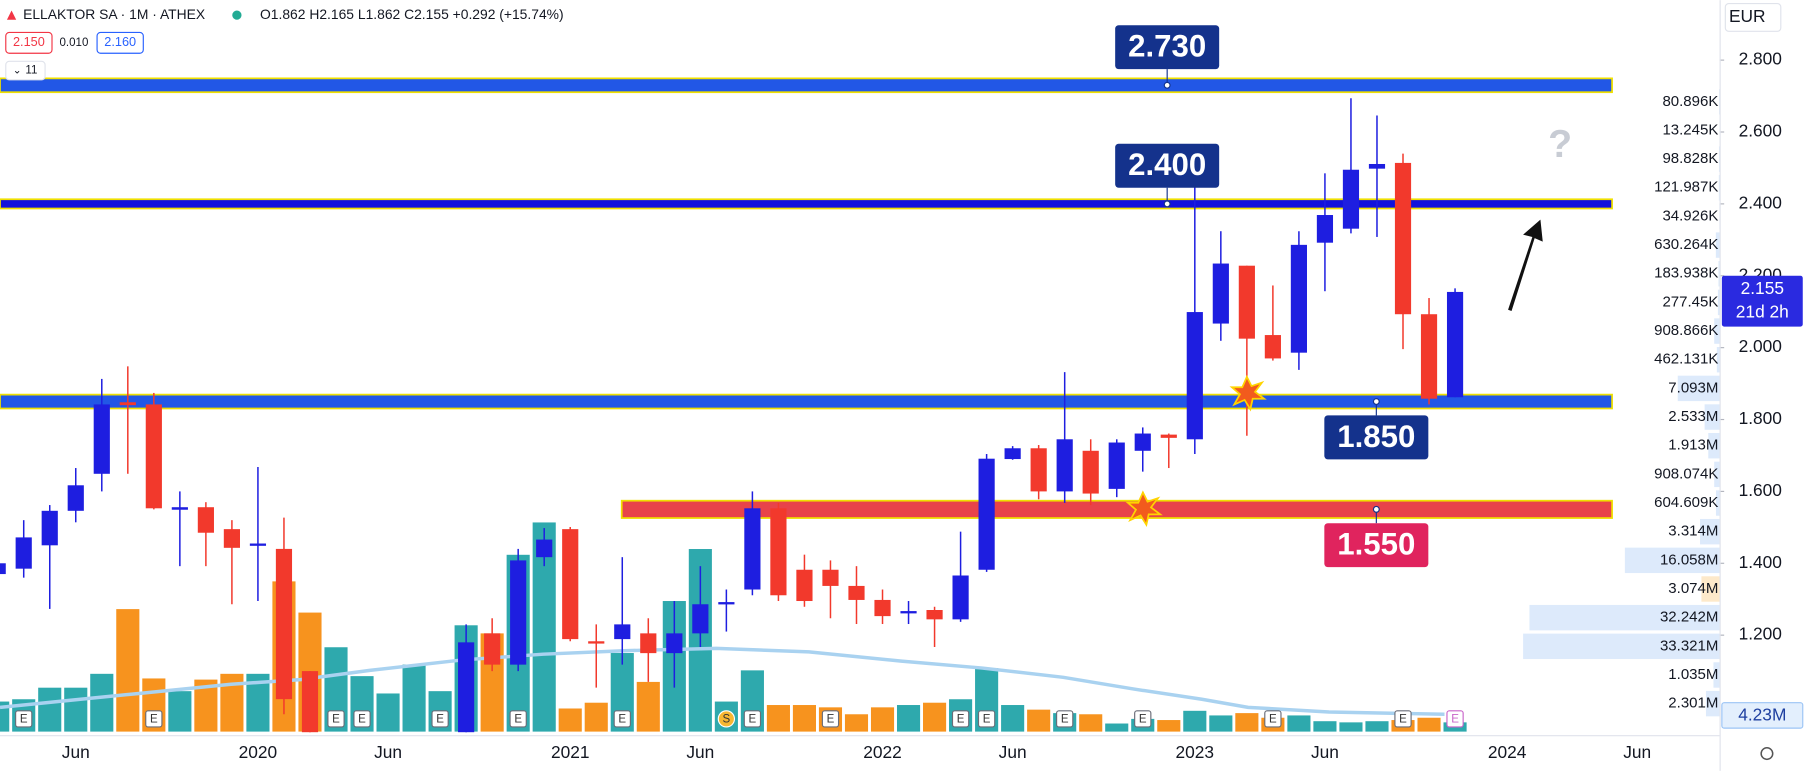 The height and width of the screenshot is (771, 1812). What do you see at coordinates (1760, 418) in the screenshot?
I see `y-tick-label: 1.800` at bounding box center [1760, 418].